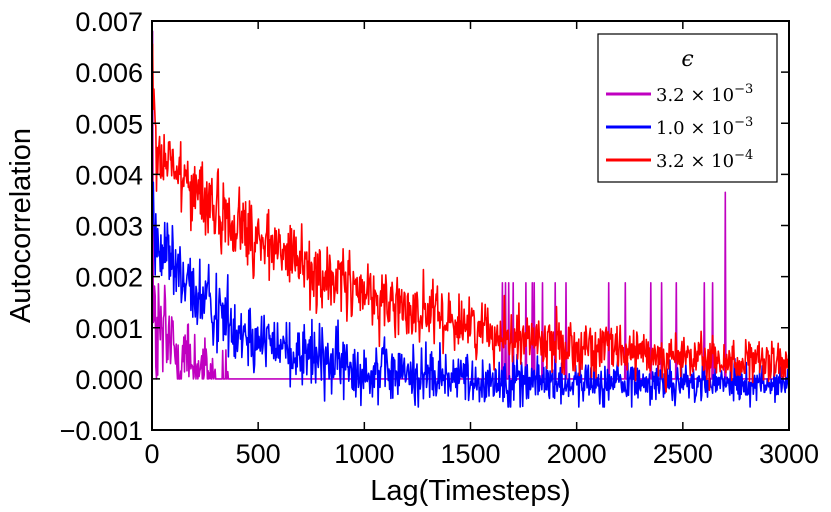 The height and width of the screenshot is (512, 831). I want to click on y-tick-label: 0.006, so click(109, 73).